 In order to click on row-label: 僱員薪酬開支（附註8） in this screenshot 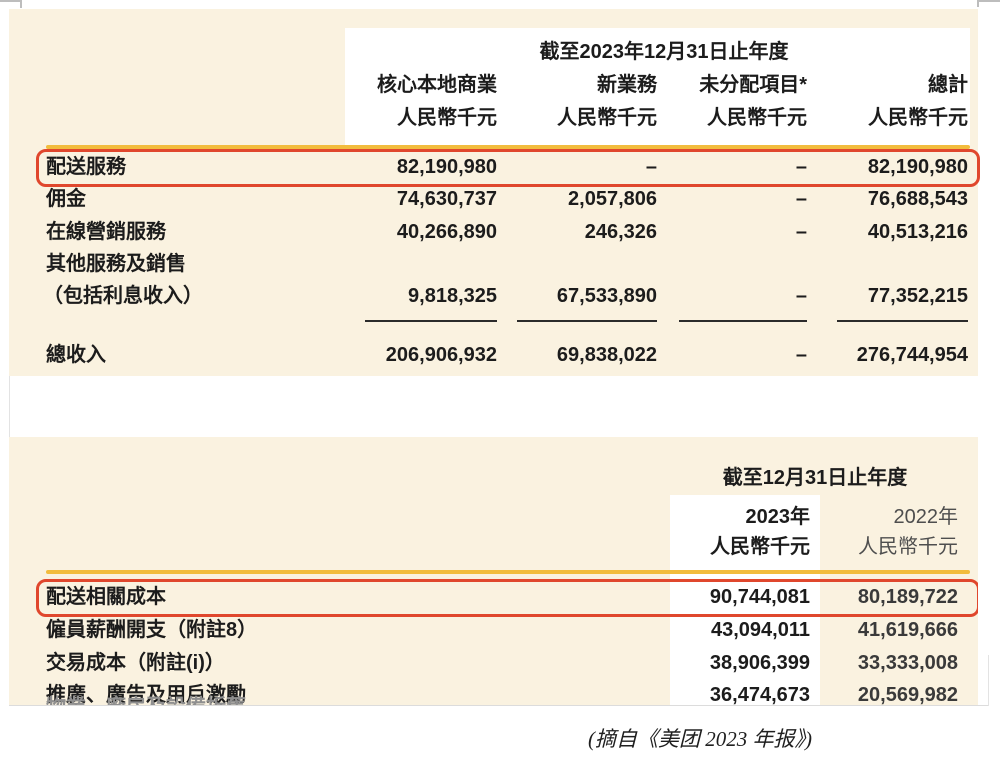, I will do `click(152, 630)`.